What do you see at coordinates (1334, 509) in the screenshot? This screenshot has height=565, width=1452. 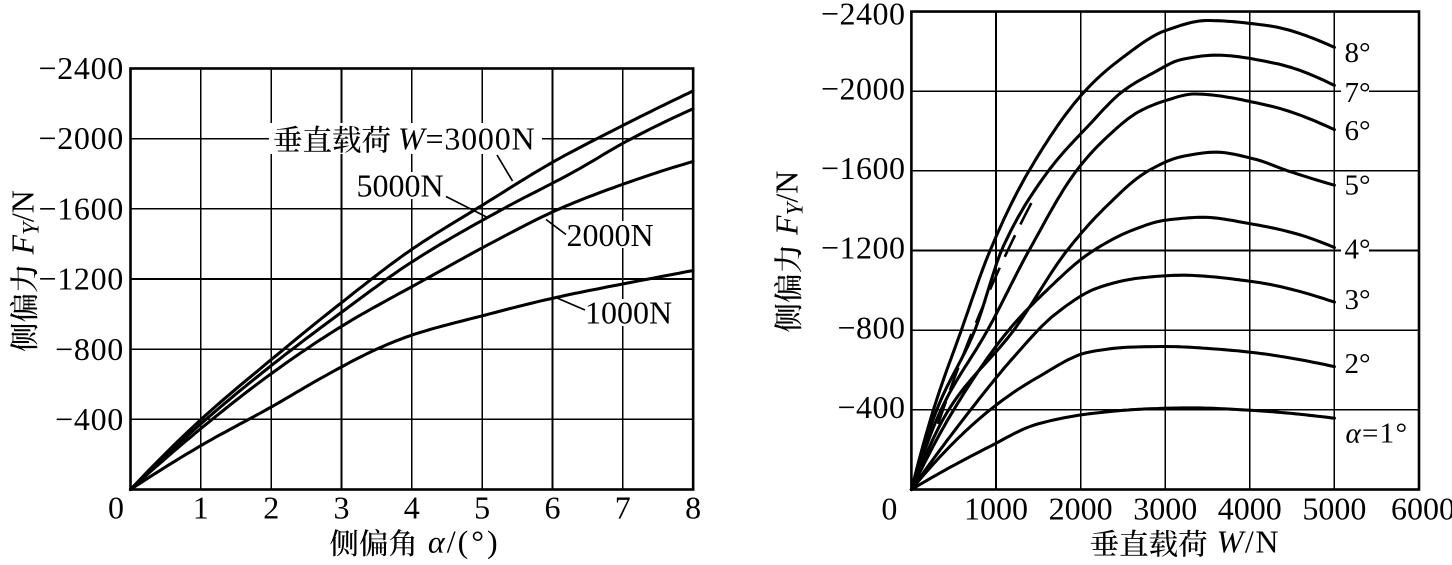 I see `svg-text: 5000` at bounding box center [1334, 509].